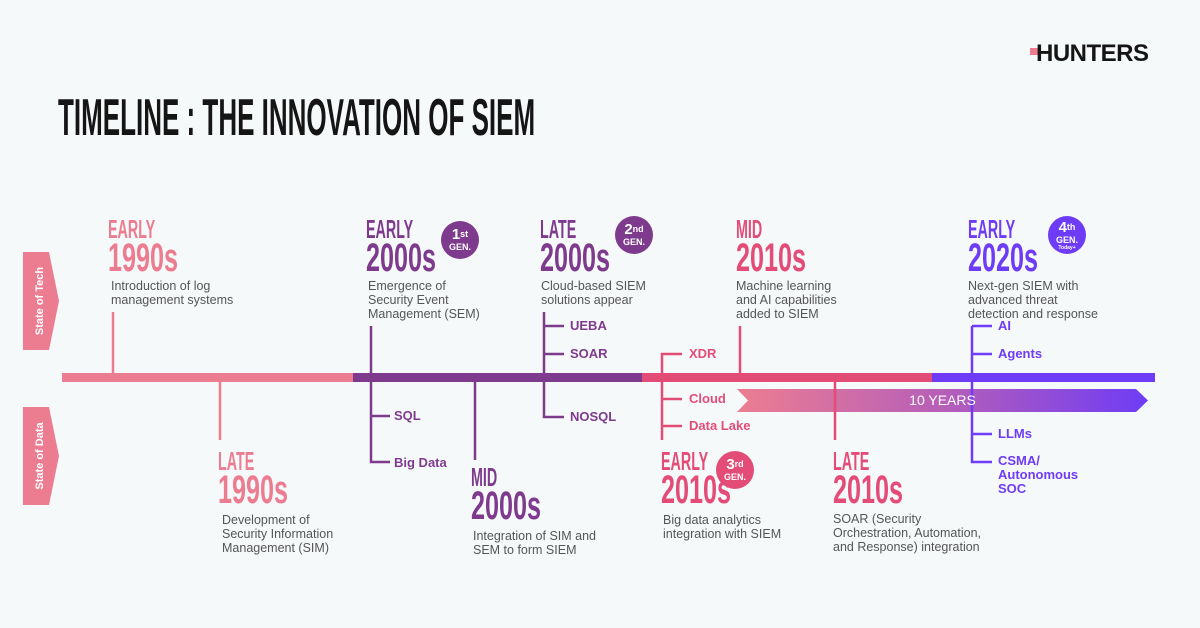 The image size is (1200, 628). What do you see at coordinates (534, 543) in the screenshot?
I see `event-description: Integration of SIM and SEM to form SIEM` at bounding box center [534, 543].